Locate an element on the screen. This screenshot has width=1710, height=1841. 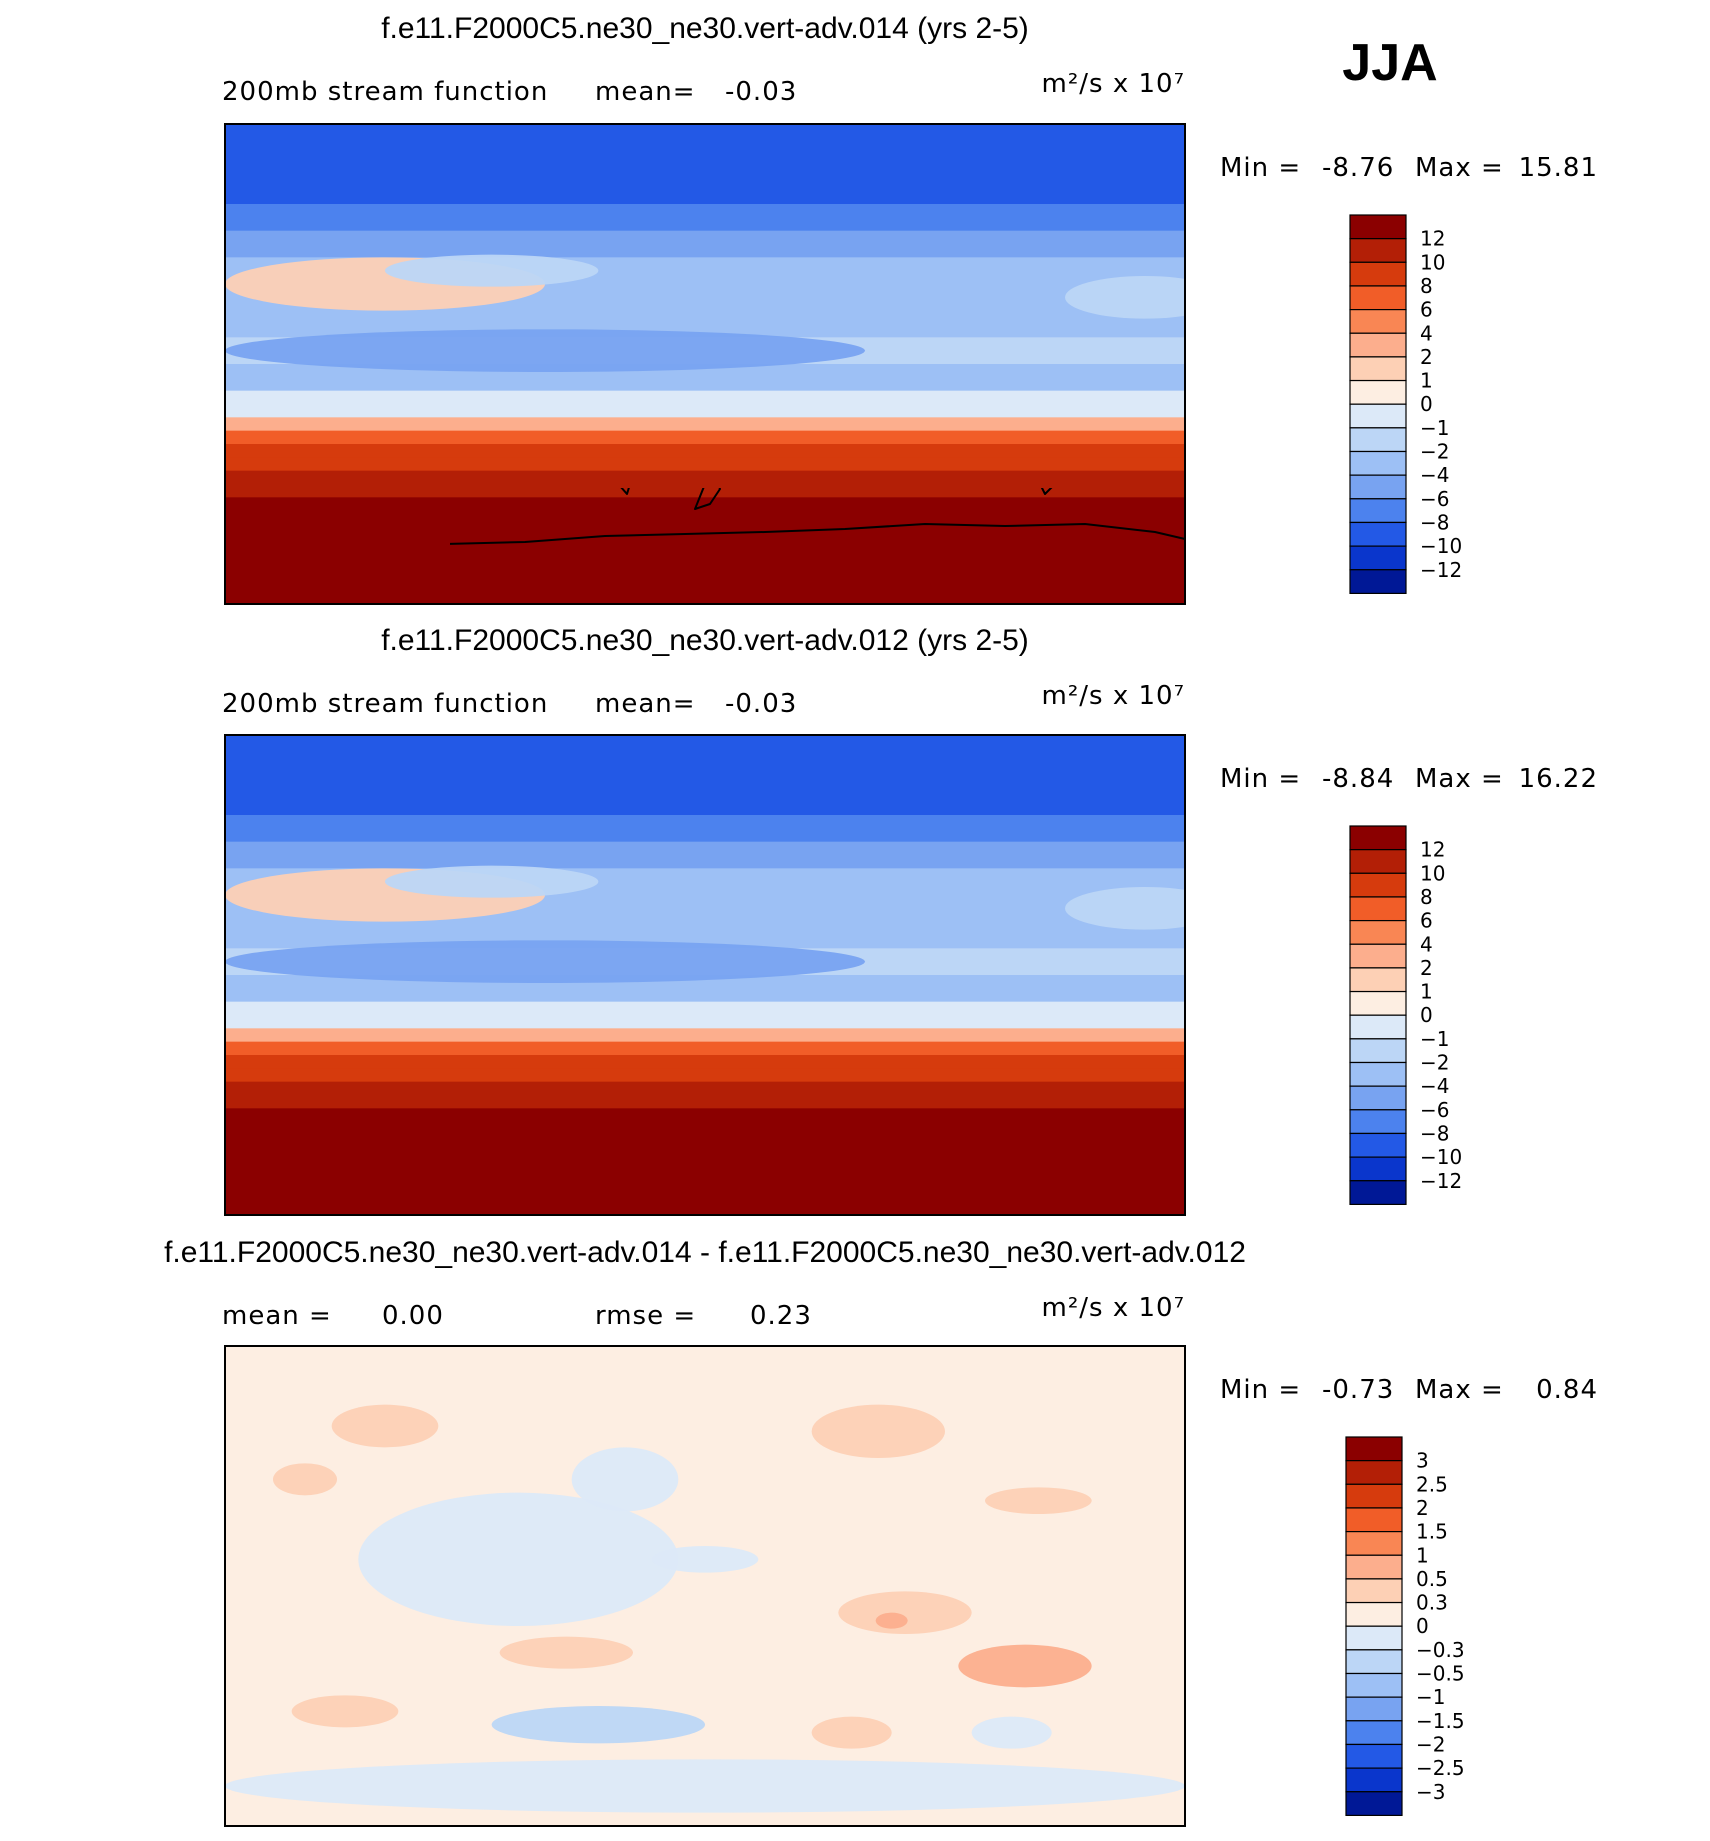
panel-2-min-value: -8.84 is located at coordinates (1358, 779).